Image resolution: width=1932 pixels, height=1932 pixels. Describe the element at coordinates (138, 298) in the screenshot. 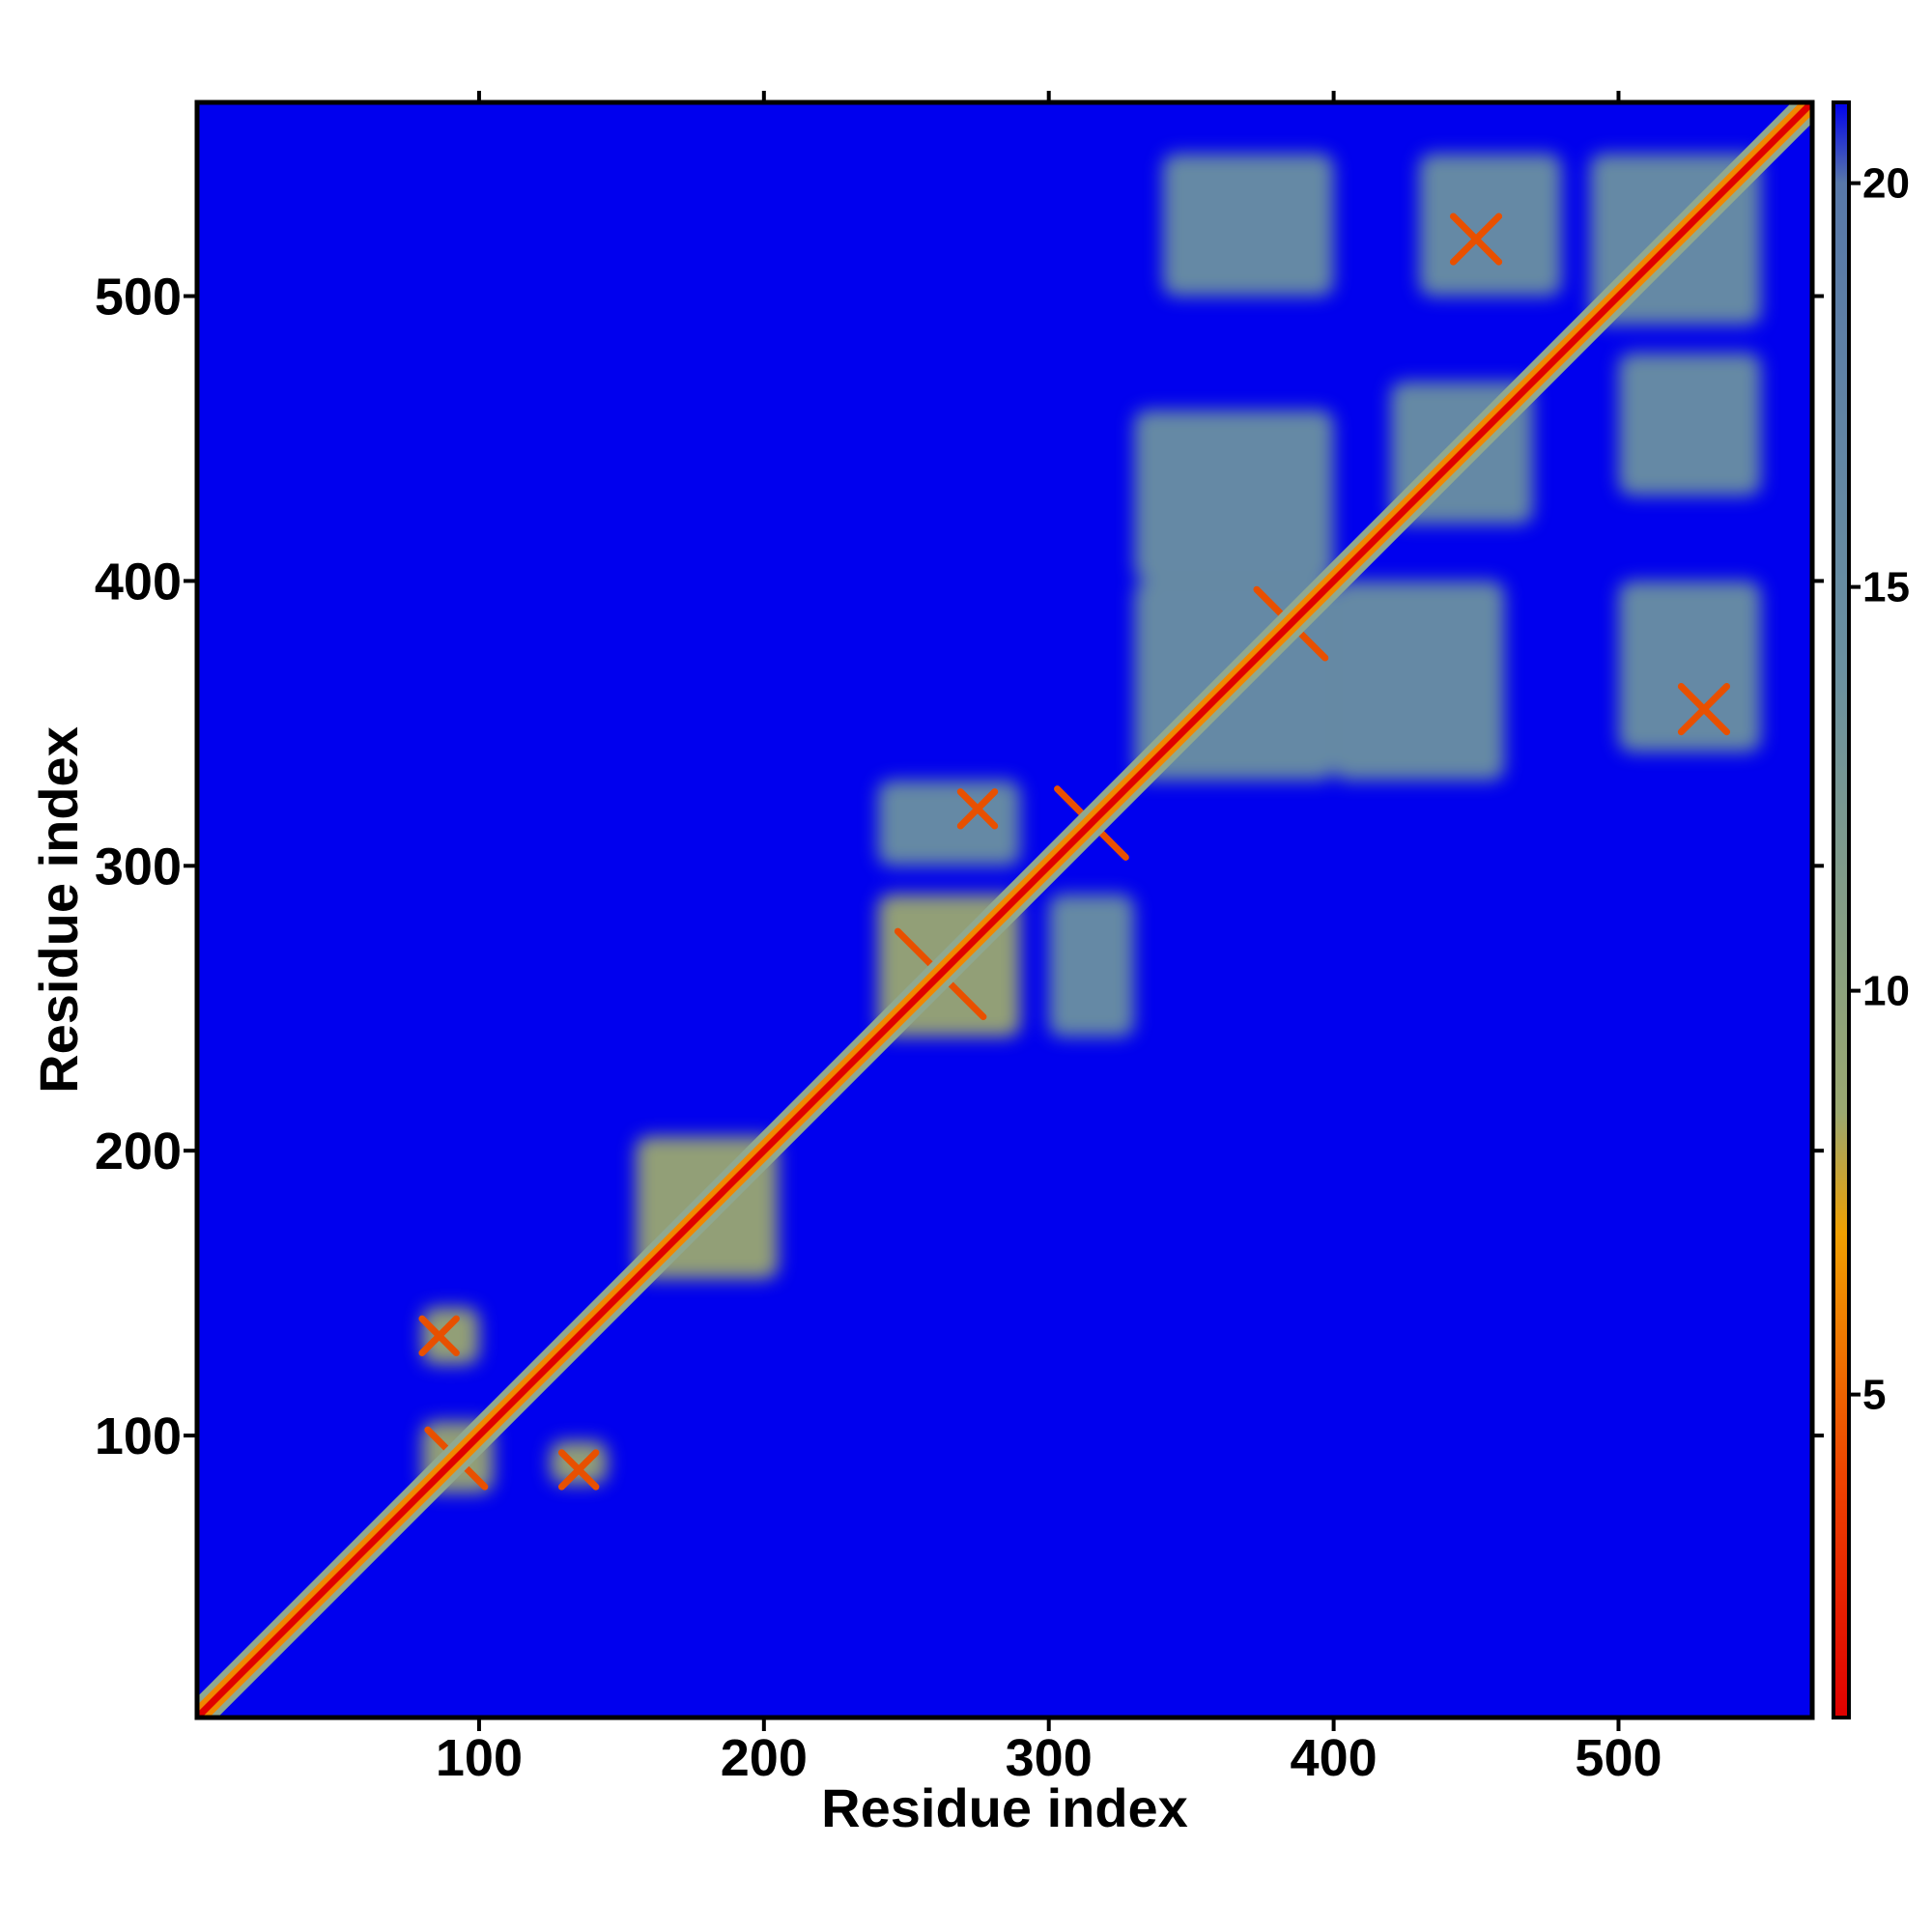

I see `y-tick-label: 500` at that location.